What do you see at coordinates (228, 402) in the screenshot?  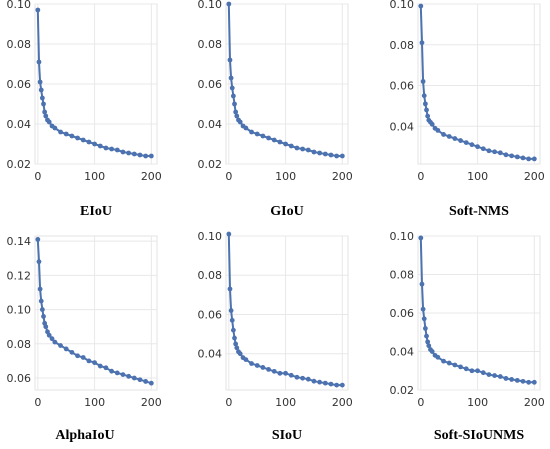 I see `x-tick-label: 0` at bounding box center [228, 402].